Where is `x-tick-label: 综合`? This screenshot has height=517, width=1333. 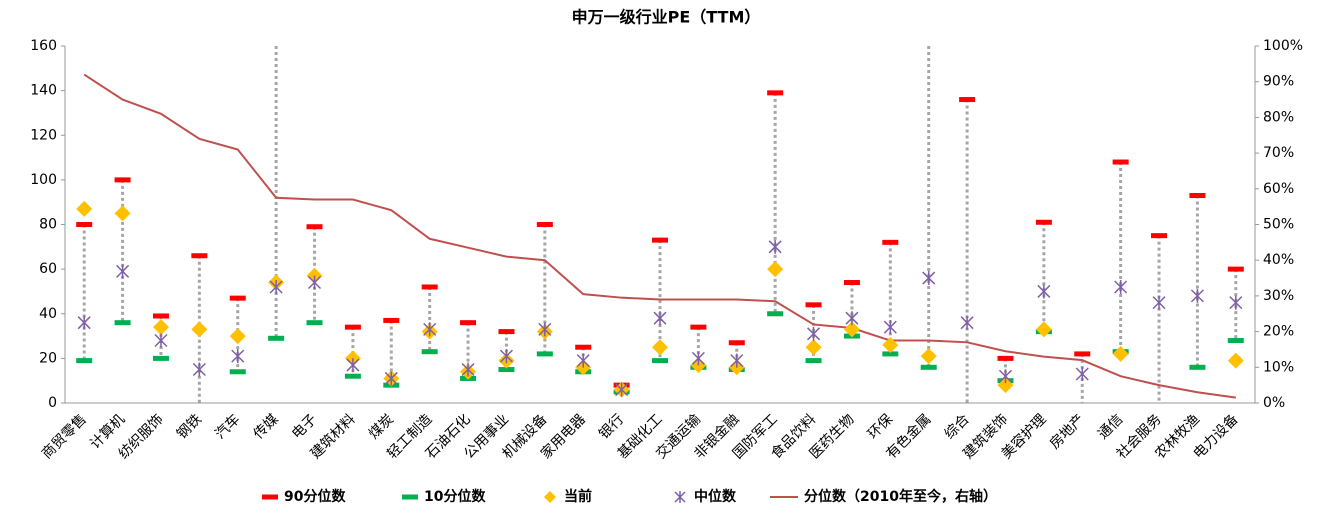 x-tick-label: 综合 is located at coordinates (957, 426).